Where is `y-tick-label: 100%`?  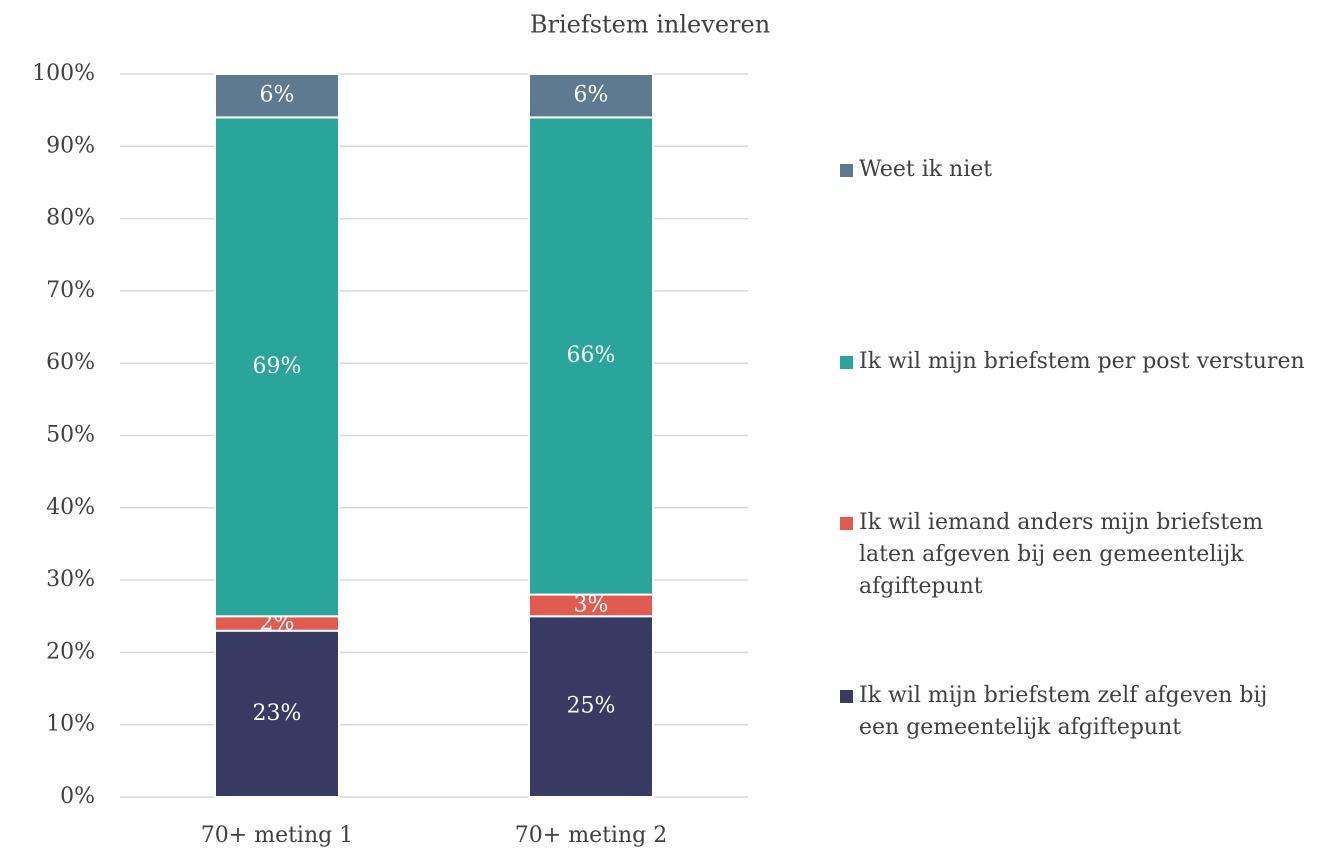 y-tick-label: 100% is located at coordinates (63, 73).